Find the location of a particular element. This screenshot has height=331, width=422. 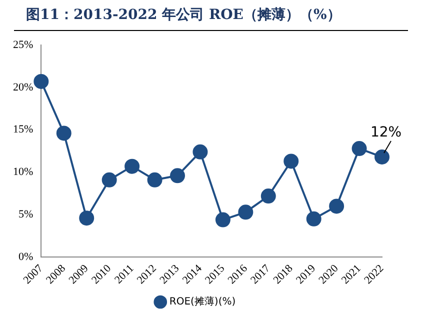

y-tick-label: 0% is located at coordinates (26, 257).